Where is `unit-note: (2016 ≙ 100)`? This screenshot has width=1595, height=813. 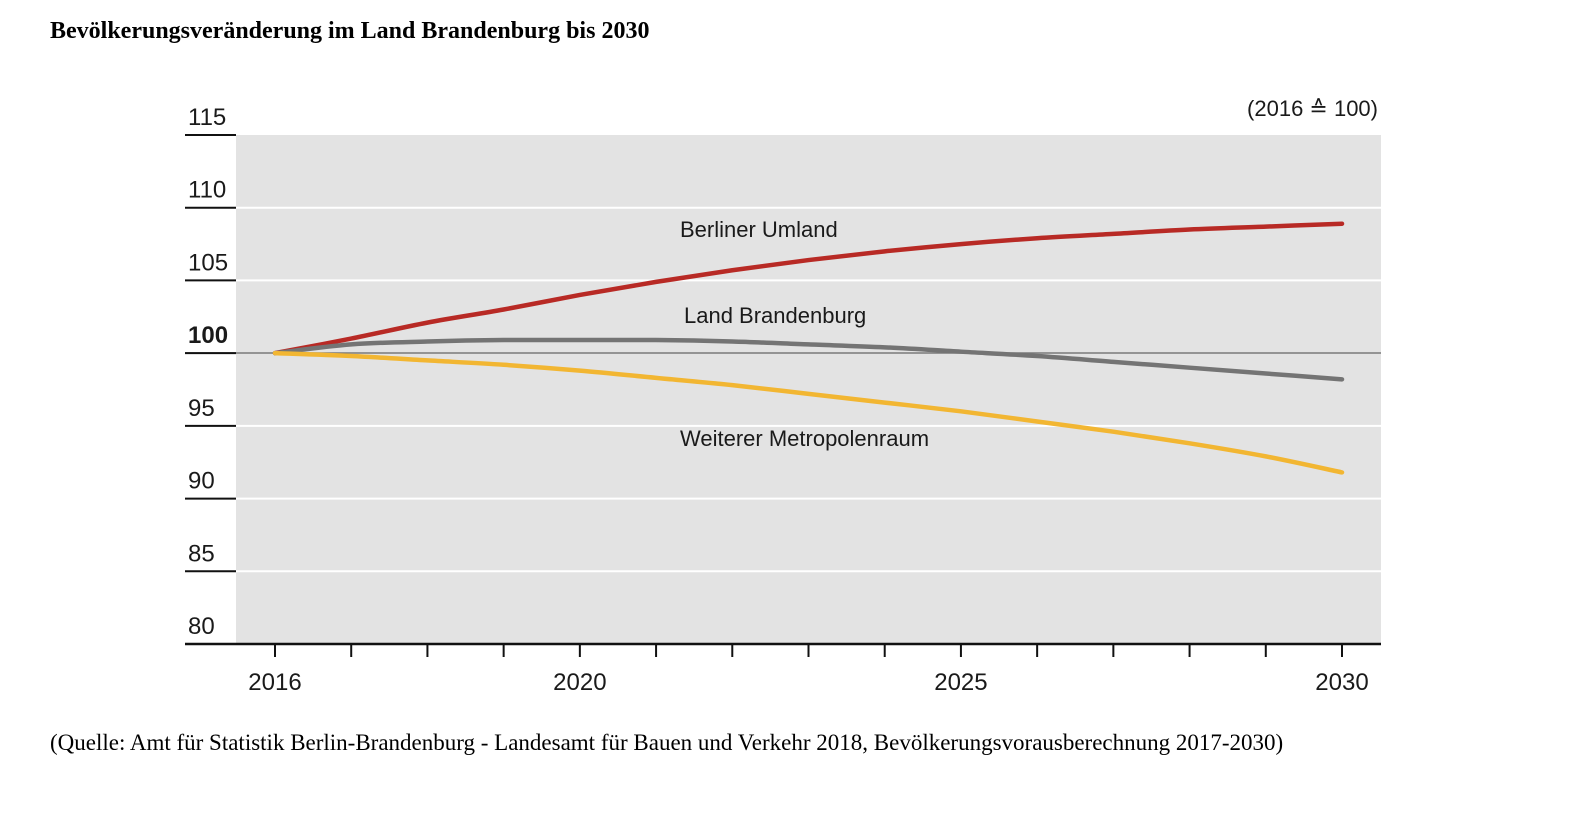
unit-note: (2016 ≙ 100) is located at coordinates (1312, 108).